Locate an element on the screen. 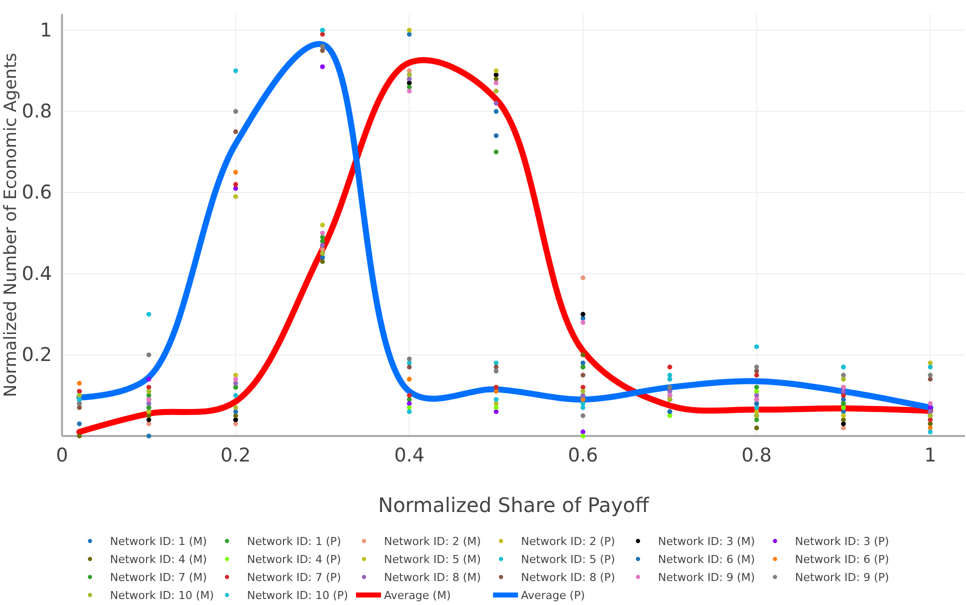 Image resolution: width=966 pixels, height=605 pixels. legend-label: Network ID: 2 (M) is located at coordinates (432, 541).